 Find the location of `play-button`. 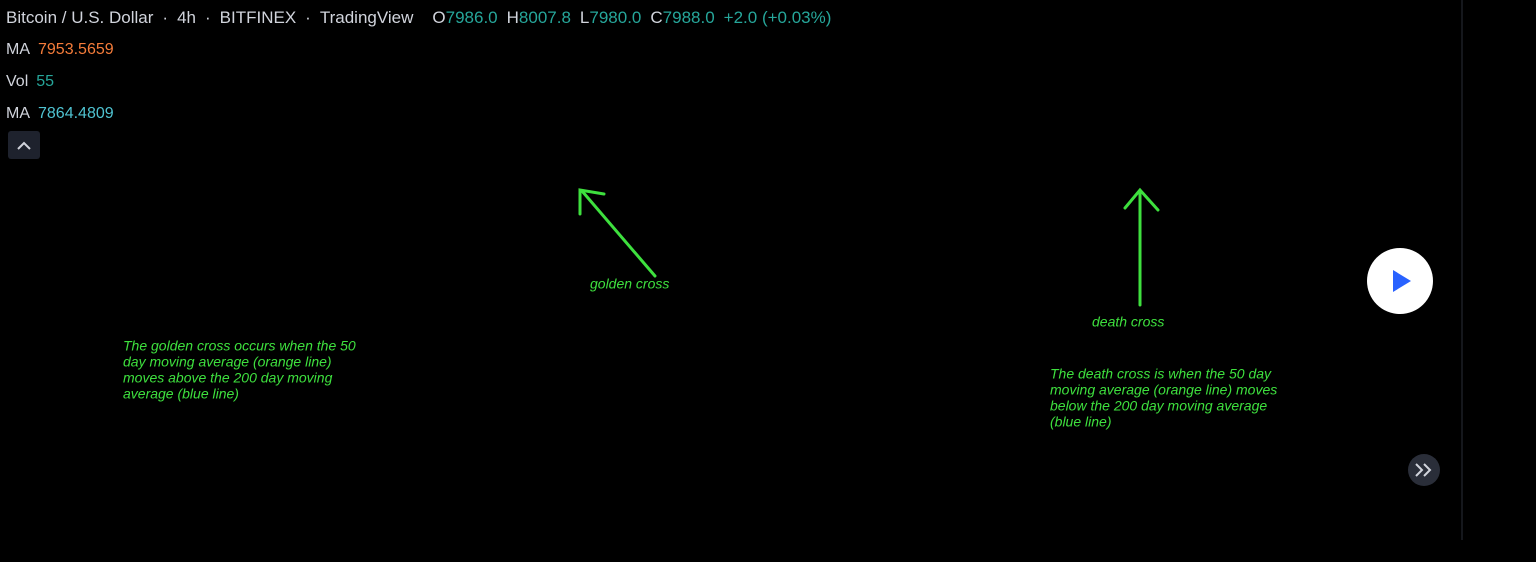

play-button is located at coordinates (1400, 281).